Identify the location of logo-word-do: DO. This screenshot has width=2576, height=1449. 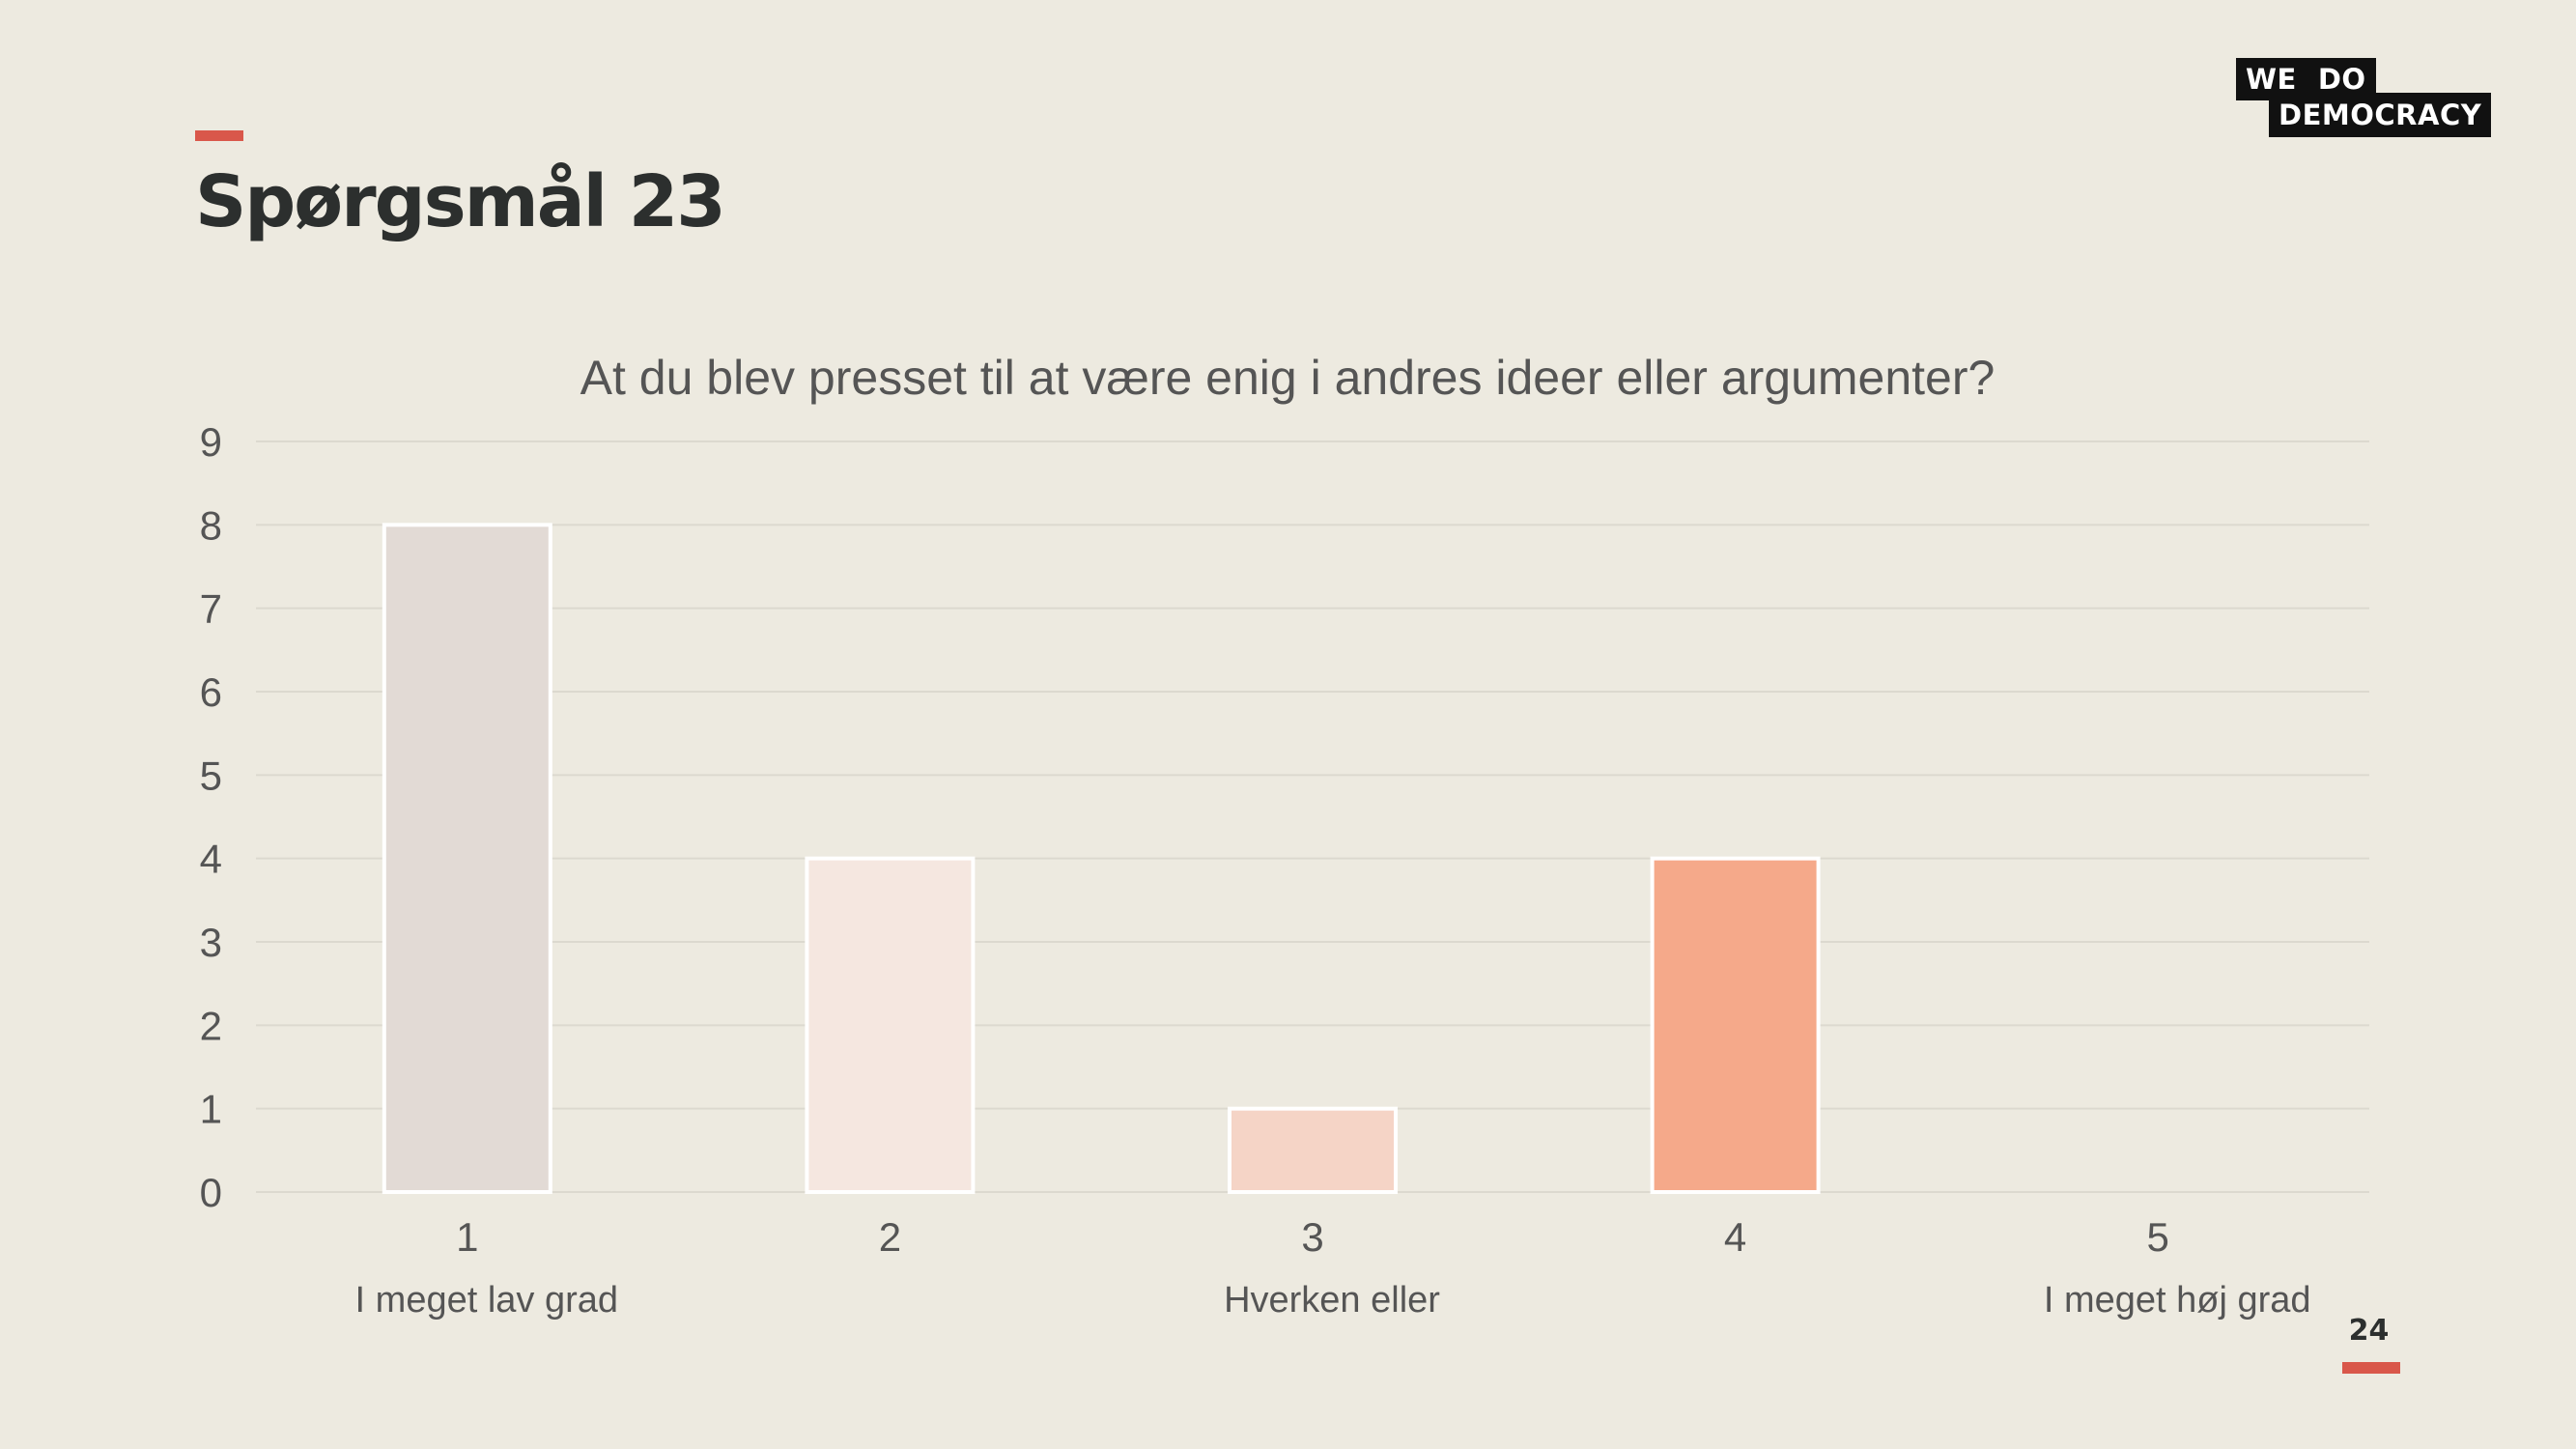
(2341, 79).